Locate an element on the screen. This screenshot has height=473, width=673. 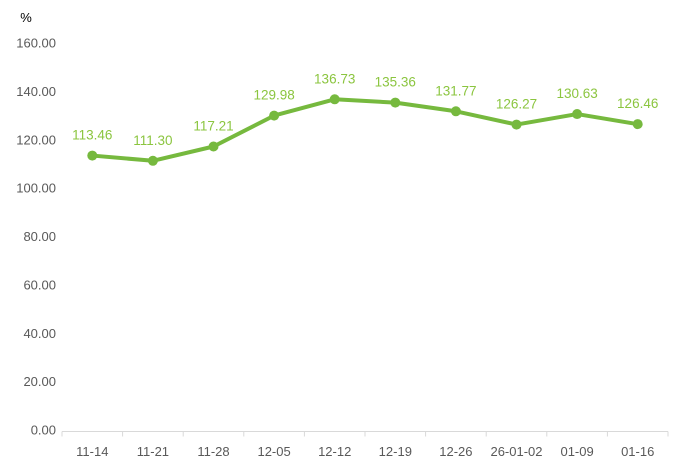
y-axis-tick-label: 20.00 is located at coordinates (39, 381).